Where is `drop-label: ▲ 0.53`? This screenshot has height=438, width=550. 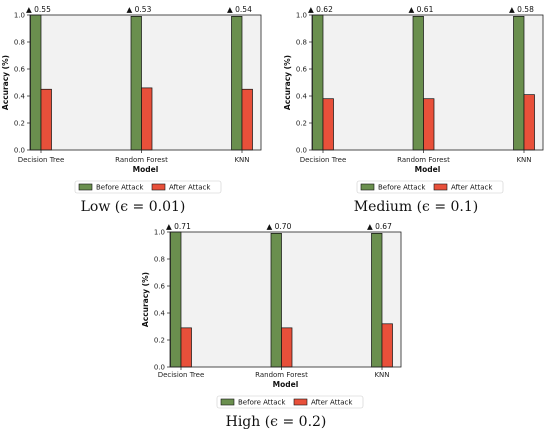
drop-label: ▲ 0.53 is located at coordinates (139, 9).